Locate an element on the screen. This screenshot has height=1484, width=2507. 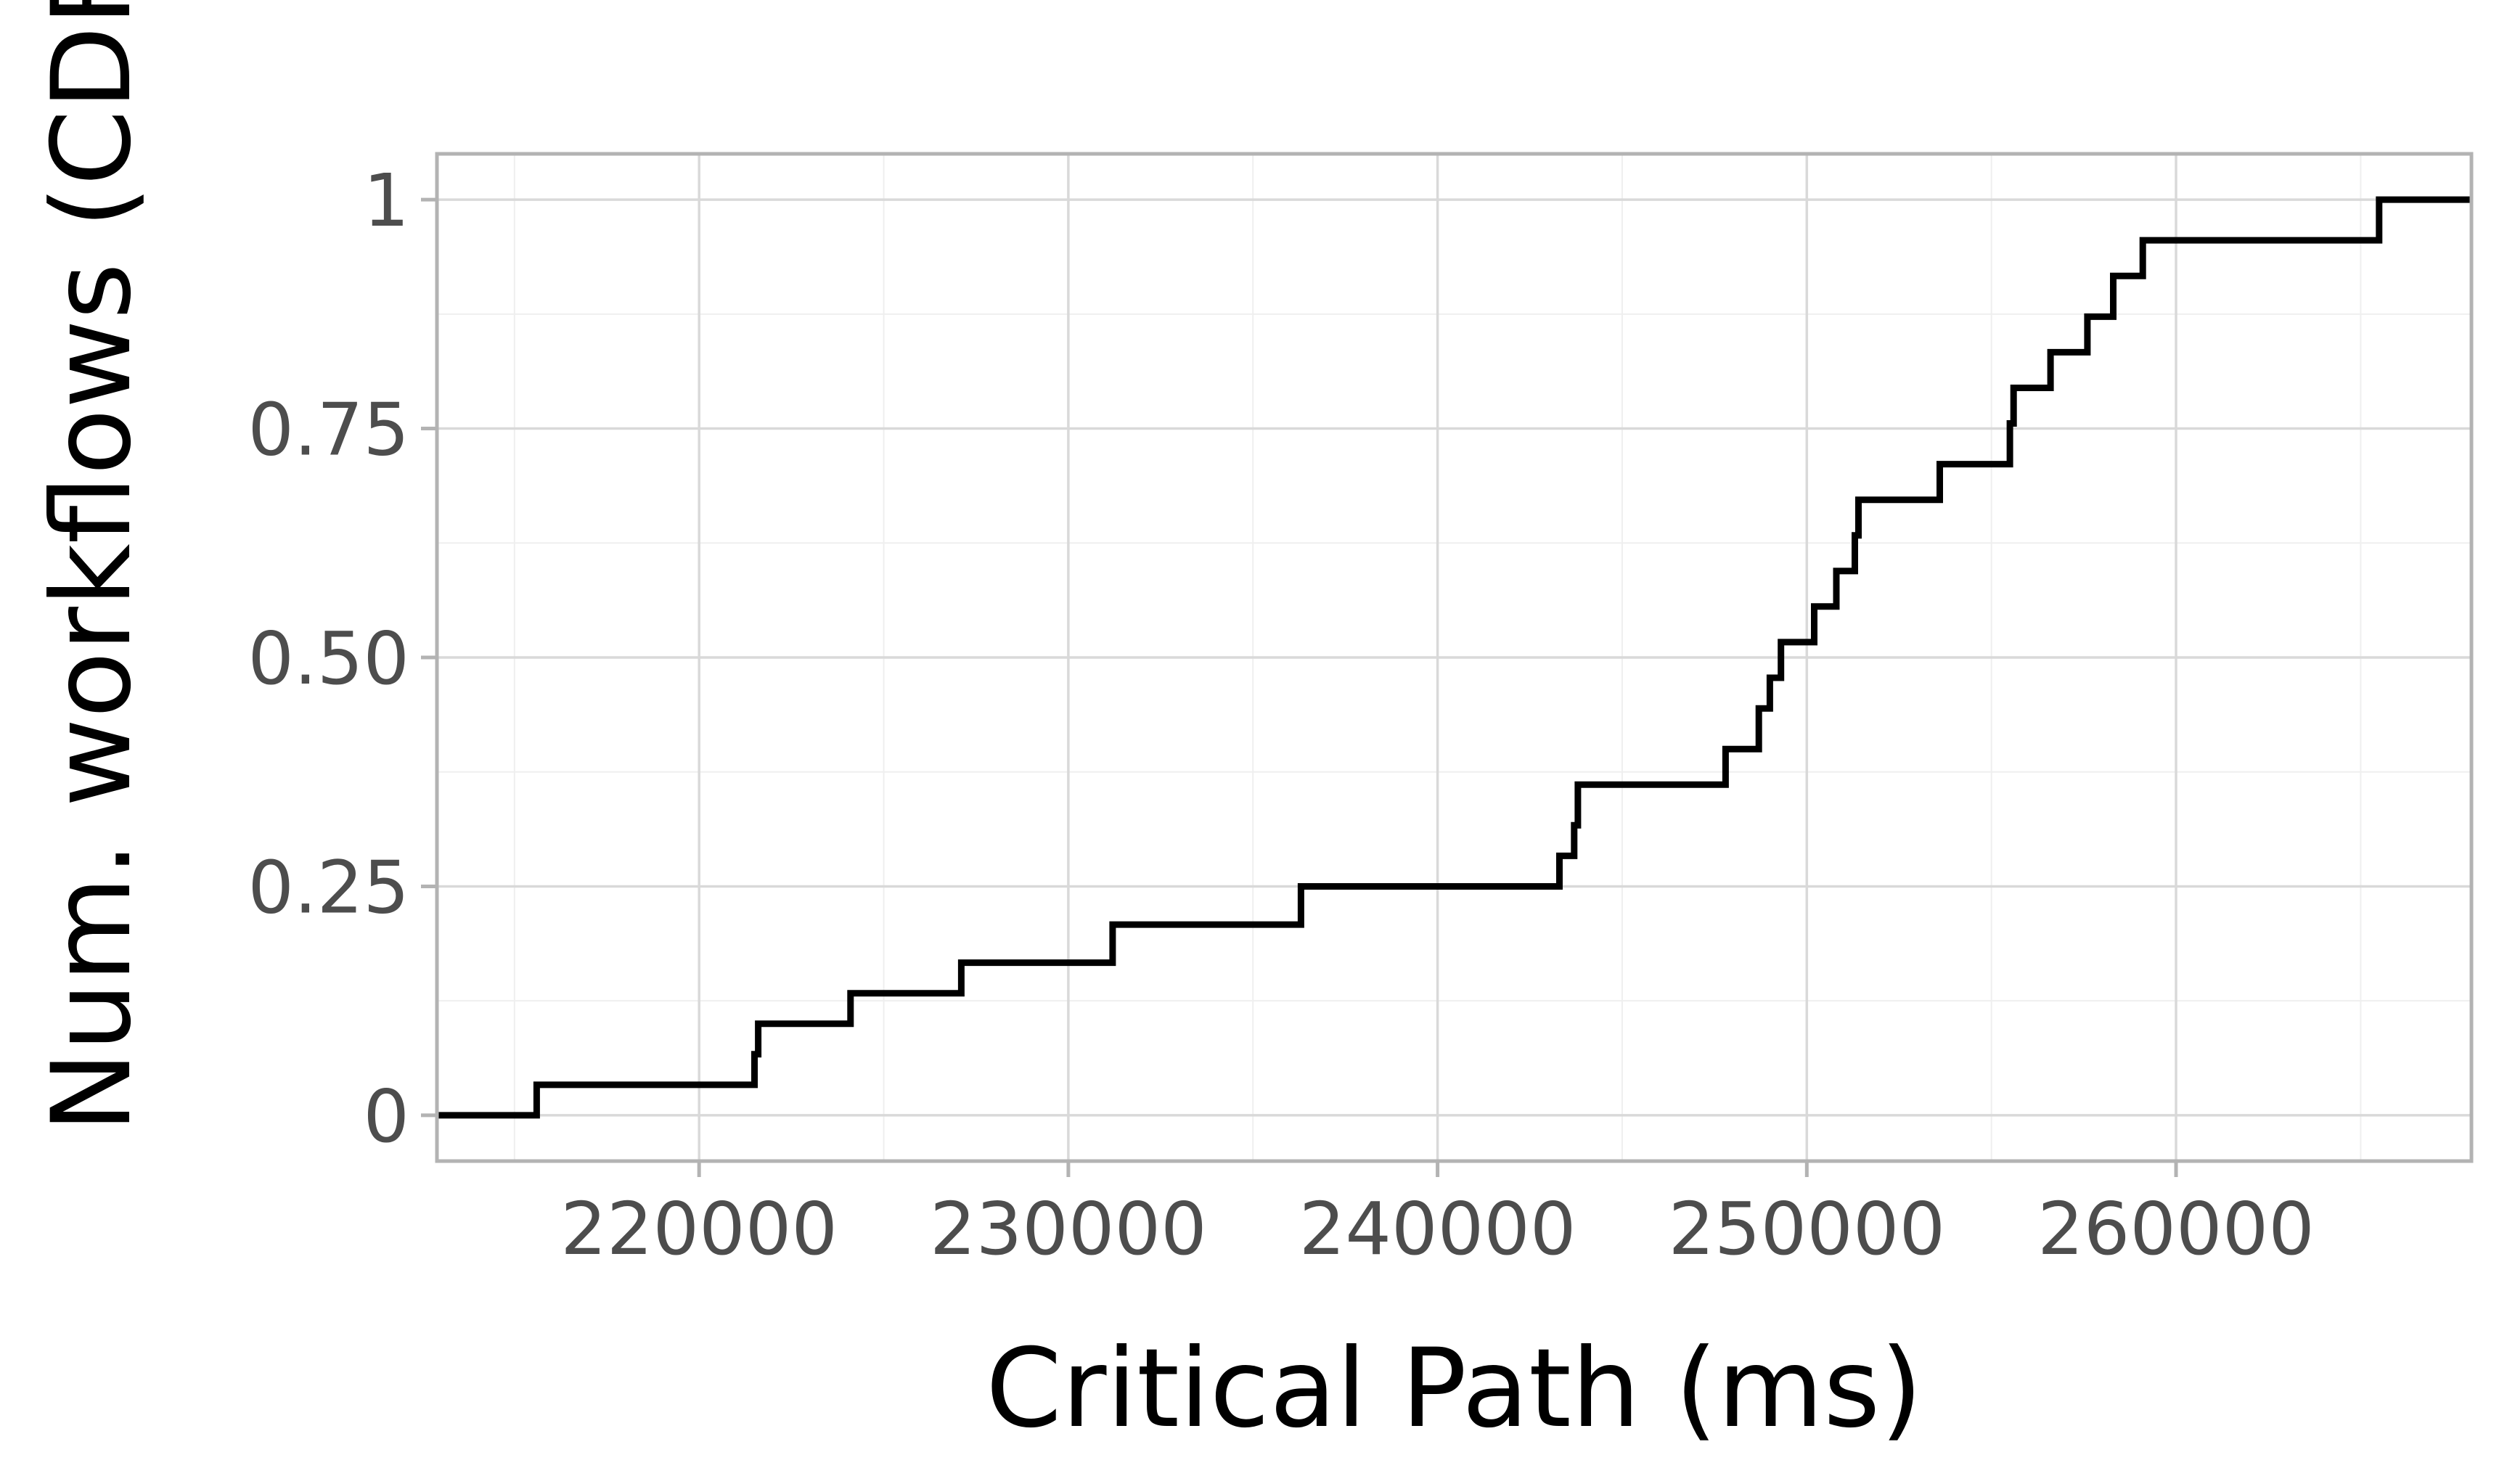
y-tick-label: 0.75 is located at coordinates (328, 430).